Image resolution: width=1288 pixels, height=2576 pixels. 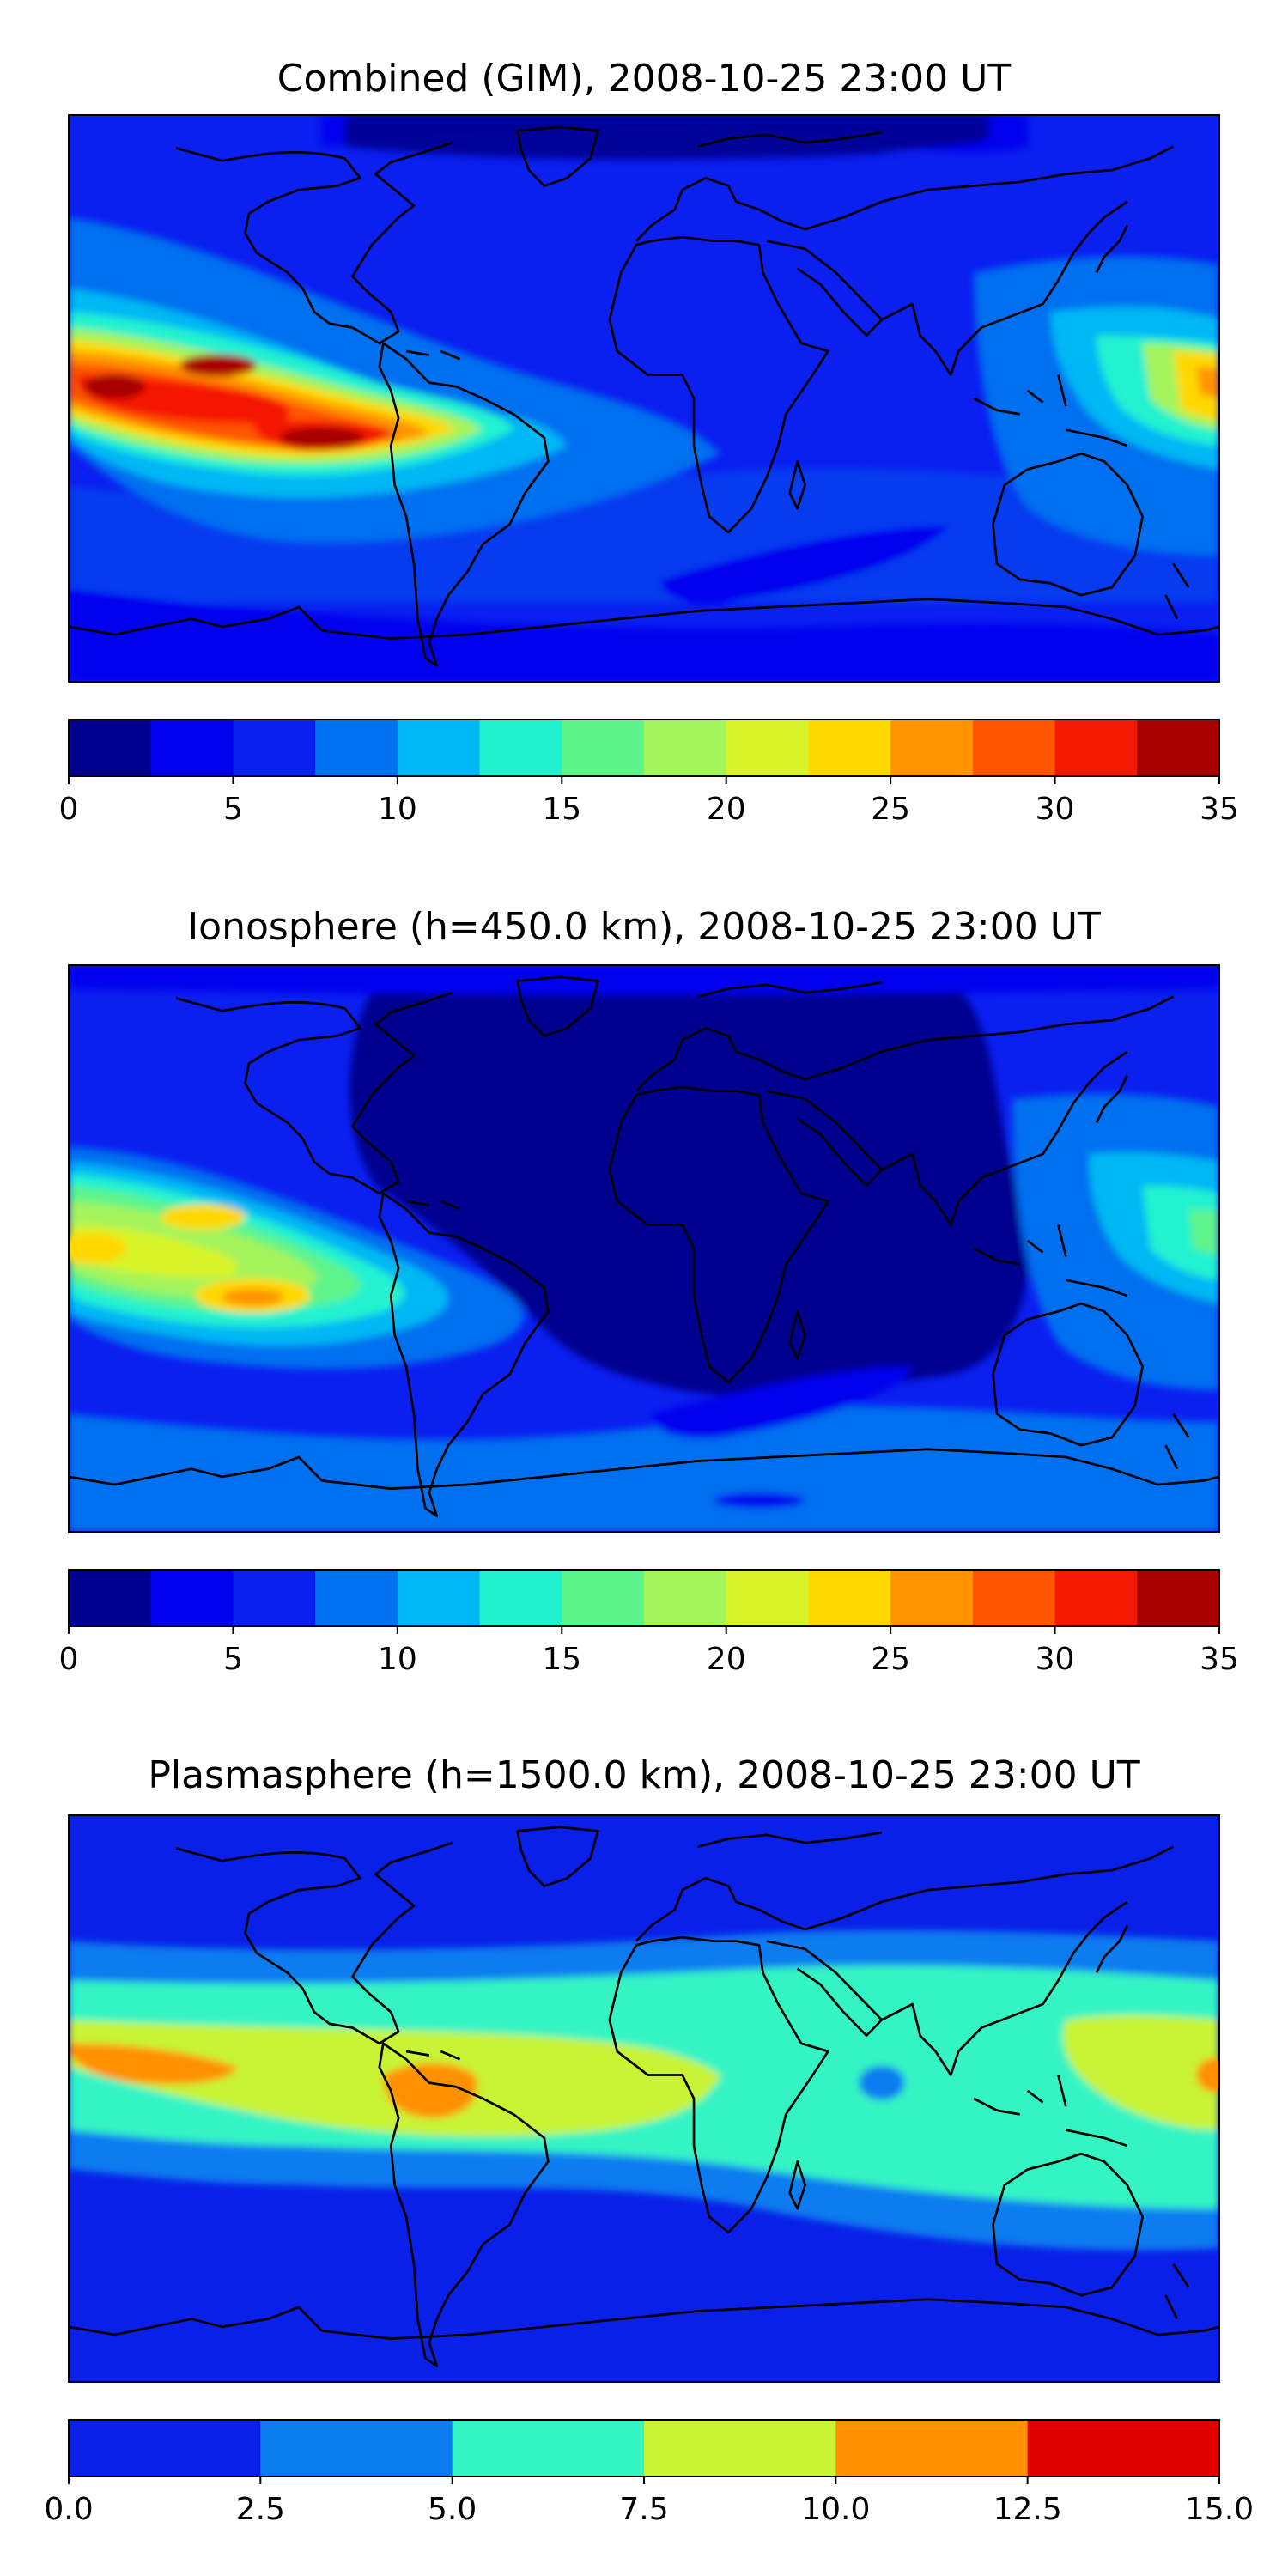 What do you see at coordinates (835, 2509) in the screenshot?
I see `colorbar-tick-label: 10.0` at bounding box center [835, 2509].